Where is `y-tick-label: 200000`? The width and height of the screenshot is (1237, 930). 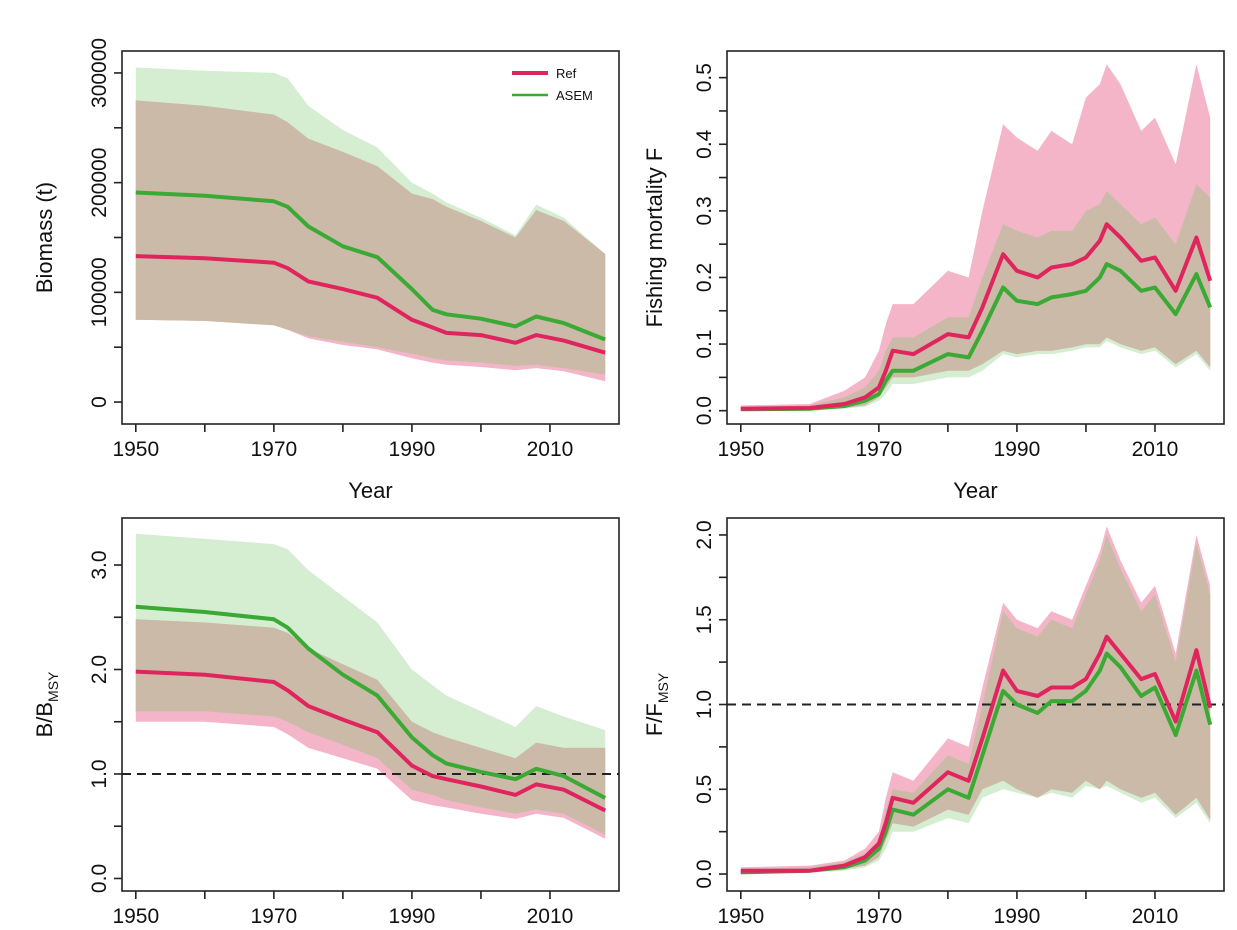
y-tick-label: 200000 is located at coordinates (99, 183).